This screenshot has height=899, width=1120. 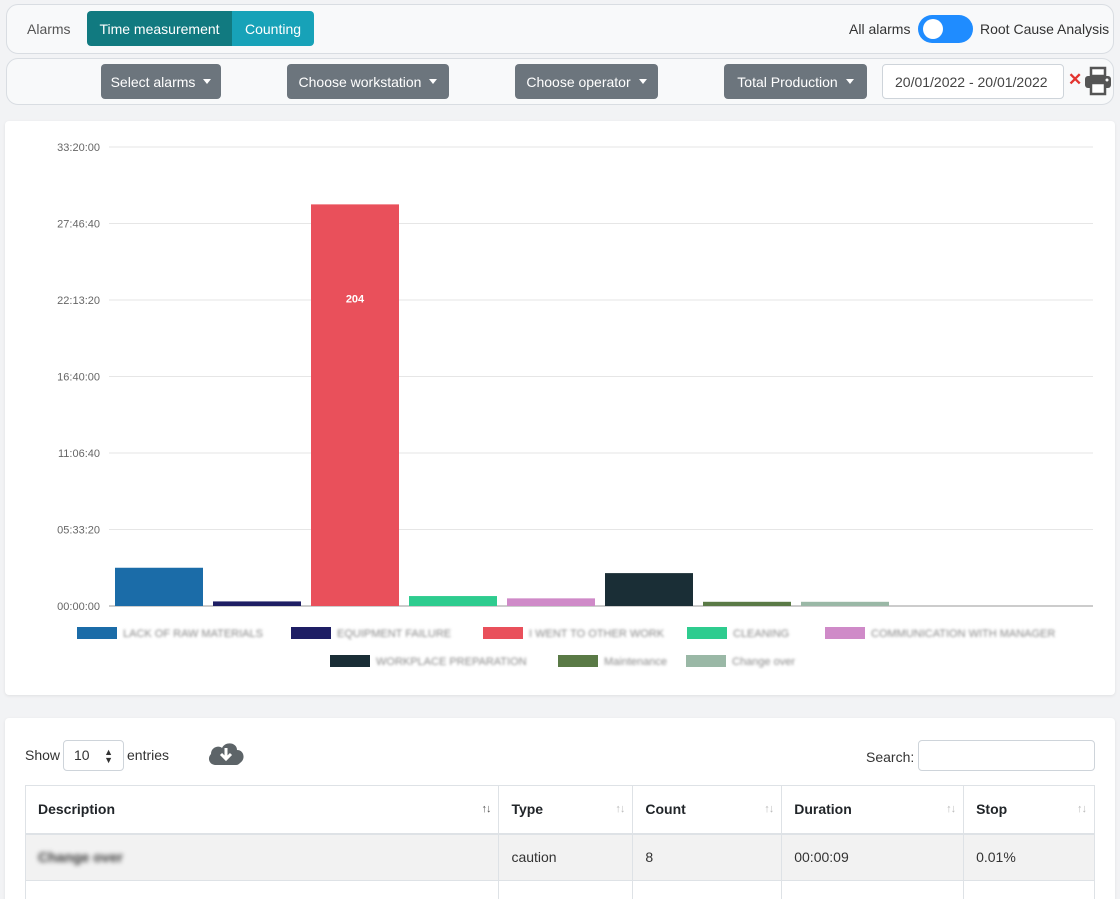 I want to click on y-tick-label: 16:40:00, so click(x=78, y=378).